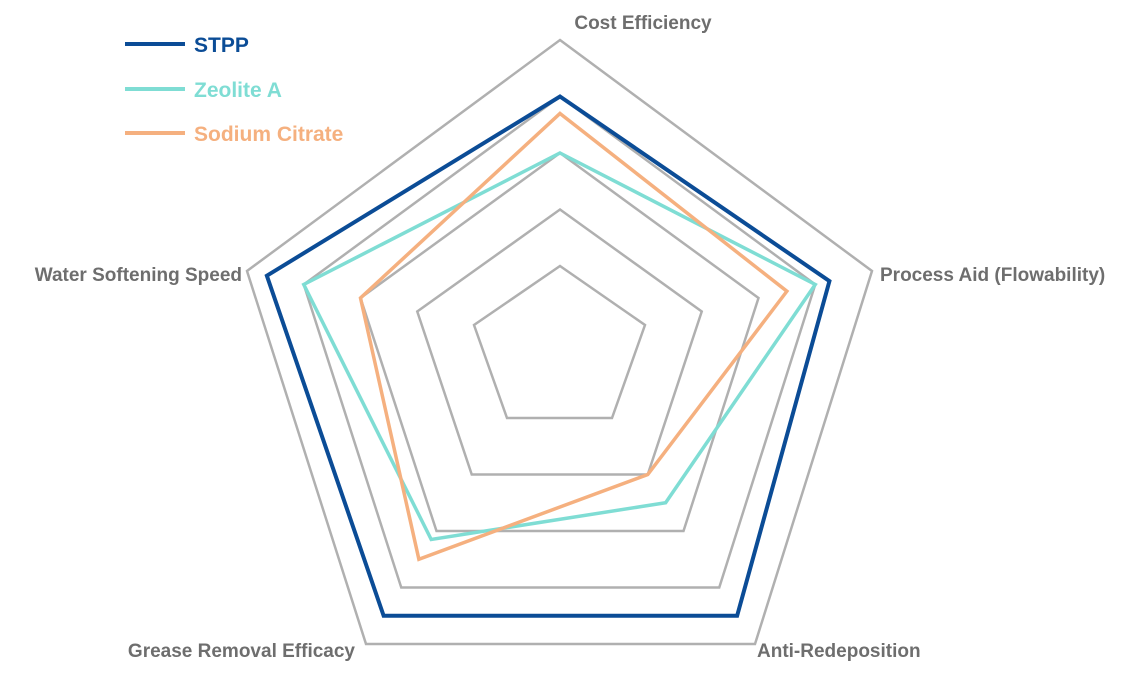 This screenshot has width=1146, height=679. I want to click on legend-item-stpp: STPP, so click(187, 45).